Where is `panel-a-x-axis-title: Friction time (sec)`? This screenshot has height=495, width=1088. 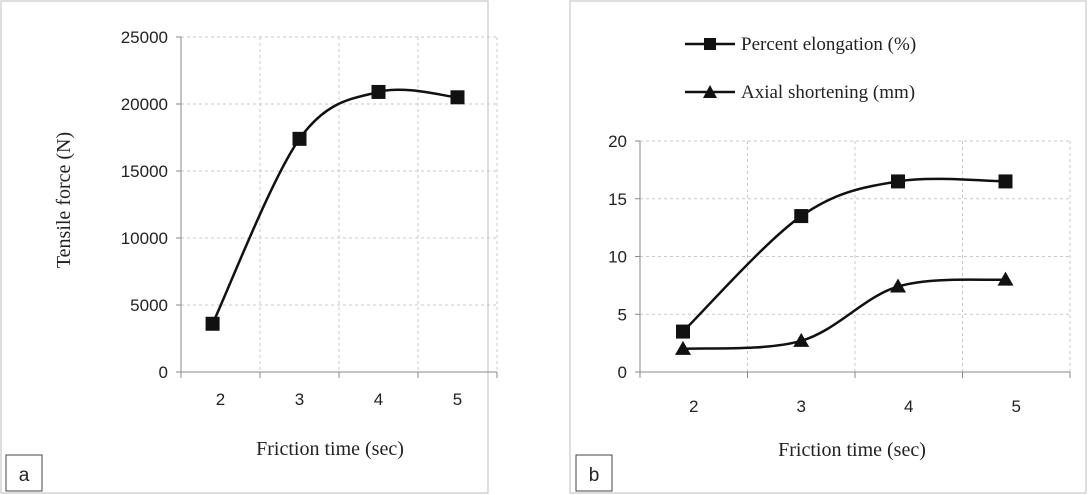
panel-a-x-axis-title: Friction time (sec) is located at coordinates (330, 449).